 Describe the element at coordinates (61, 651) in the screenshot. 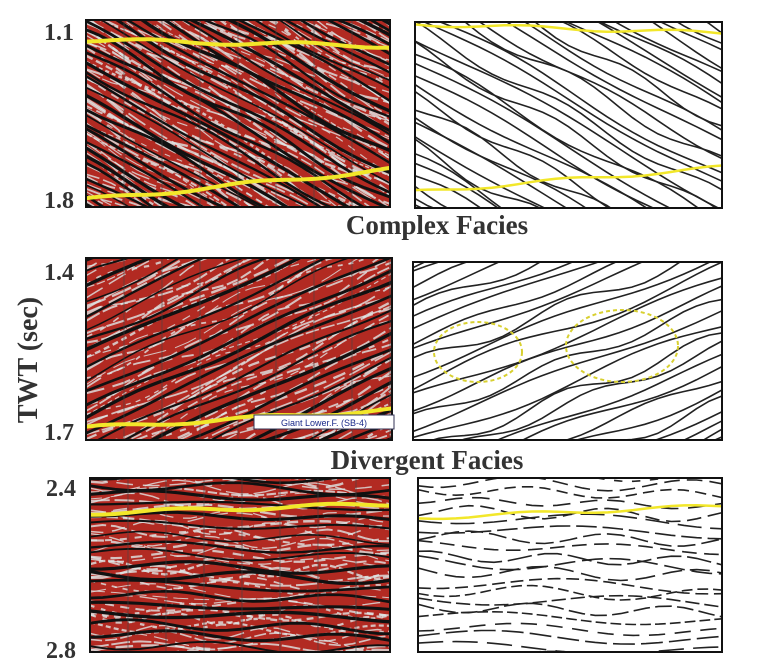

I see `time-label: 2.8` at that location.